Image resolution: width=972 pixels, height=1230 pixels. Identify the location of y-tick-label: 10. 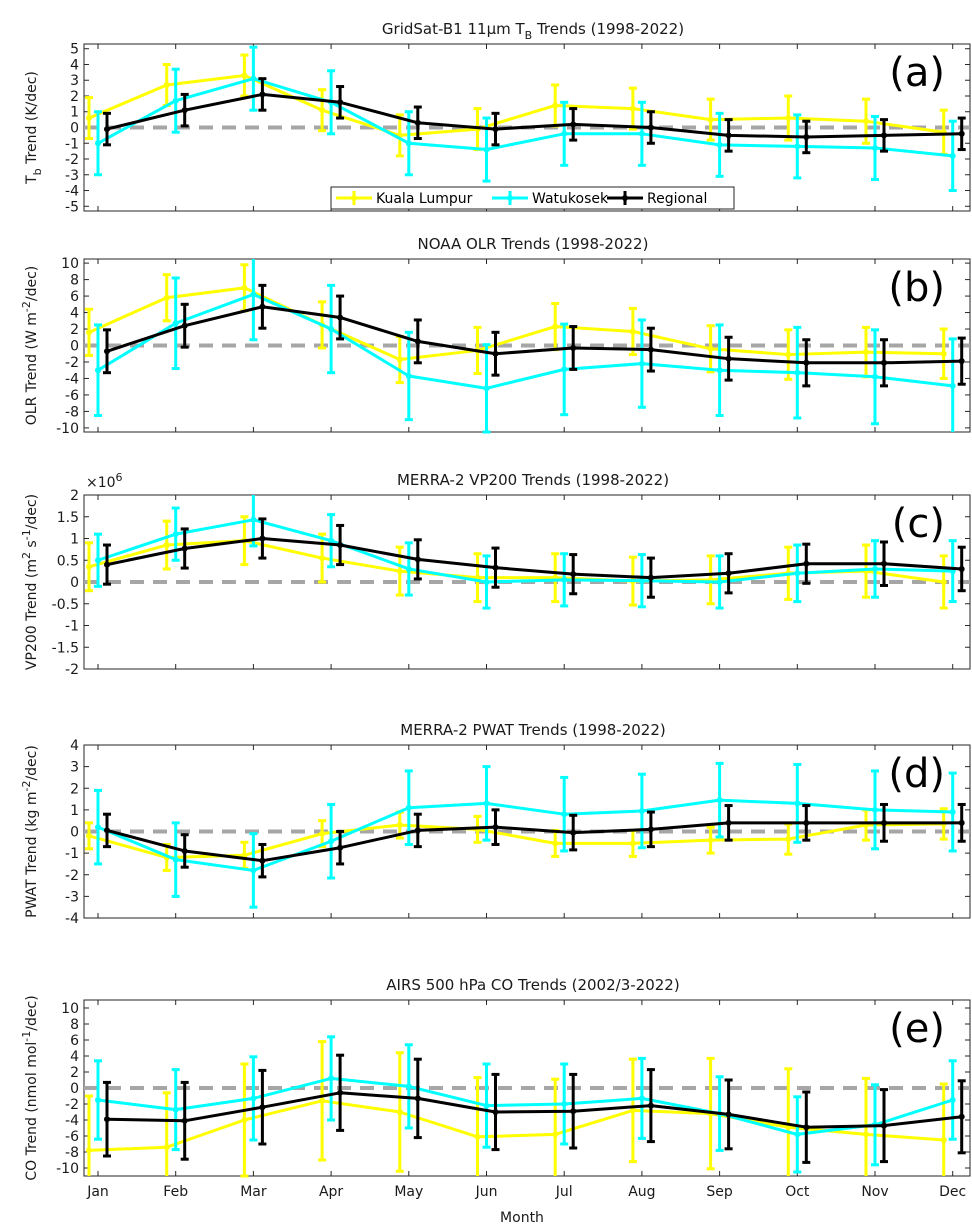
(70, 1009).